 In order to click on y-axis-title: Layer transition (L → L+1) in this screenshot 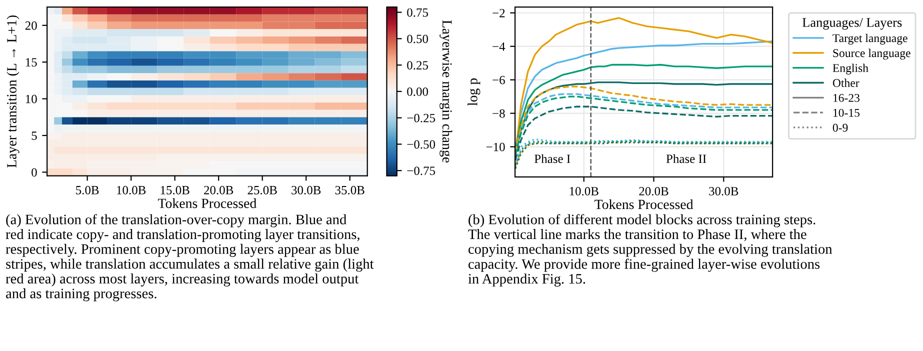, I will do `click(13, 91)`.